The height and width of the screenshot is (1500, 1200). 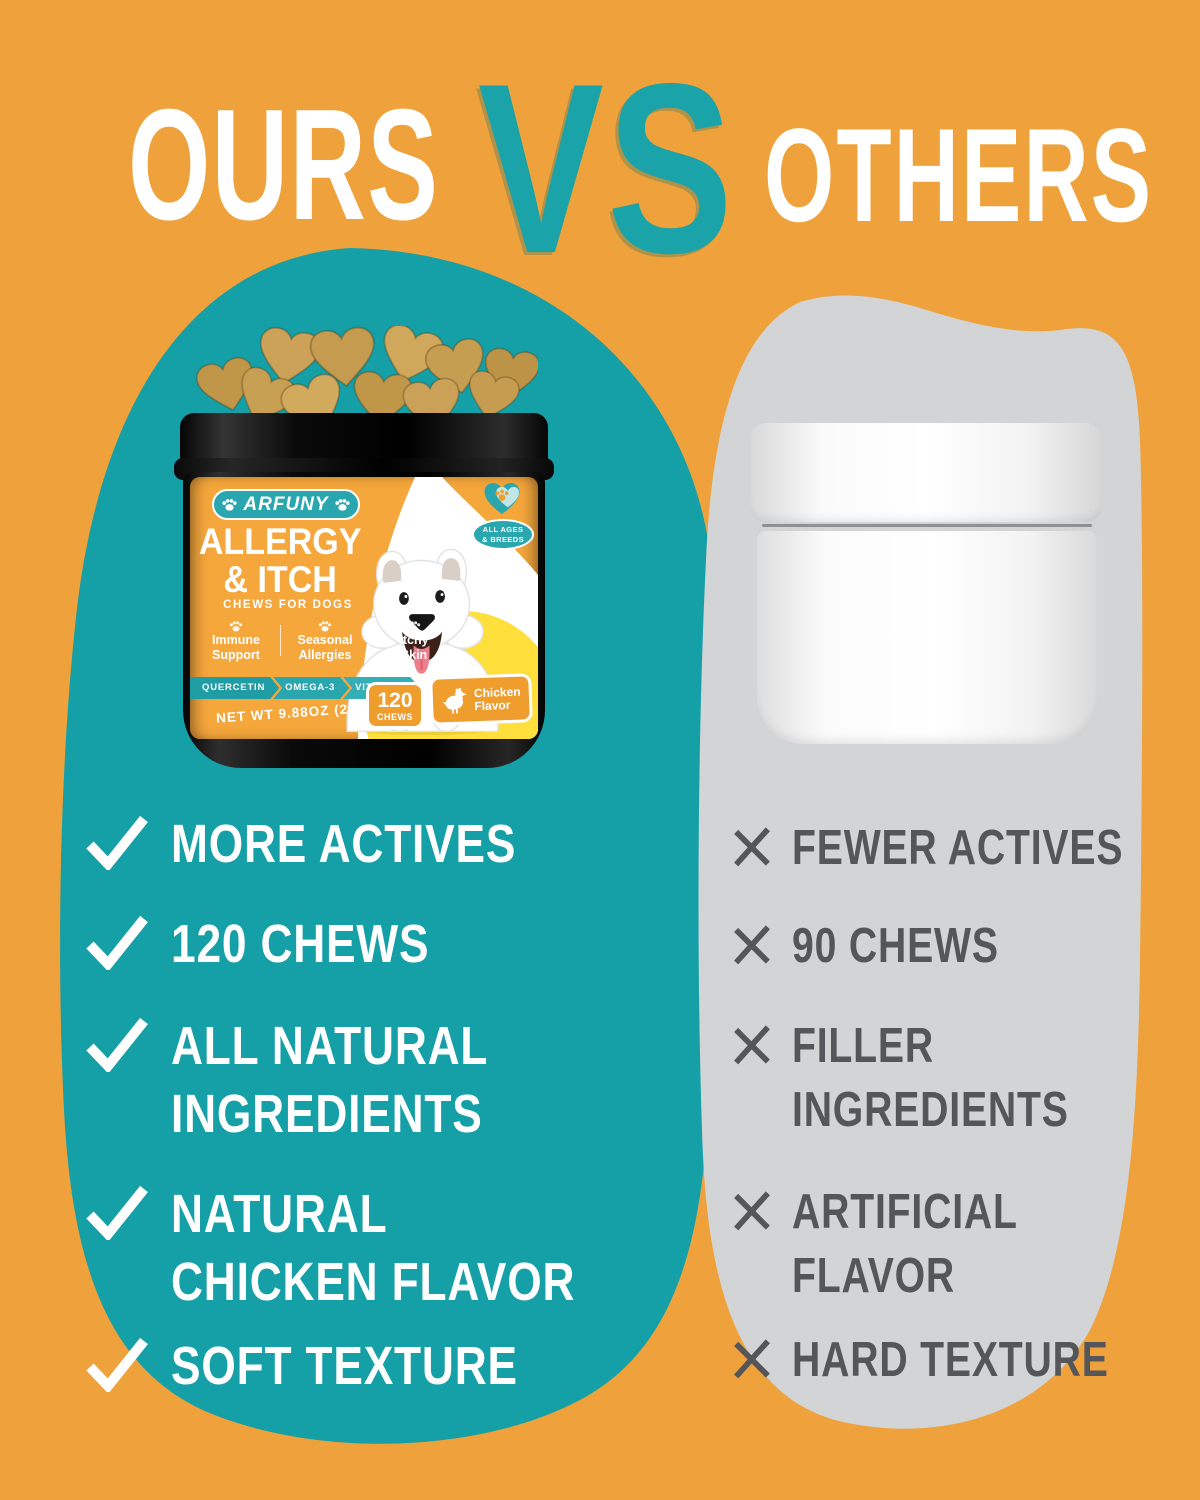 What do you see at coordinates (321, 1080) in the screenshot?
I see `benefit-item: ALL NATURAL INGREDIENTS` at bounding box center [321, 1080].